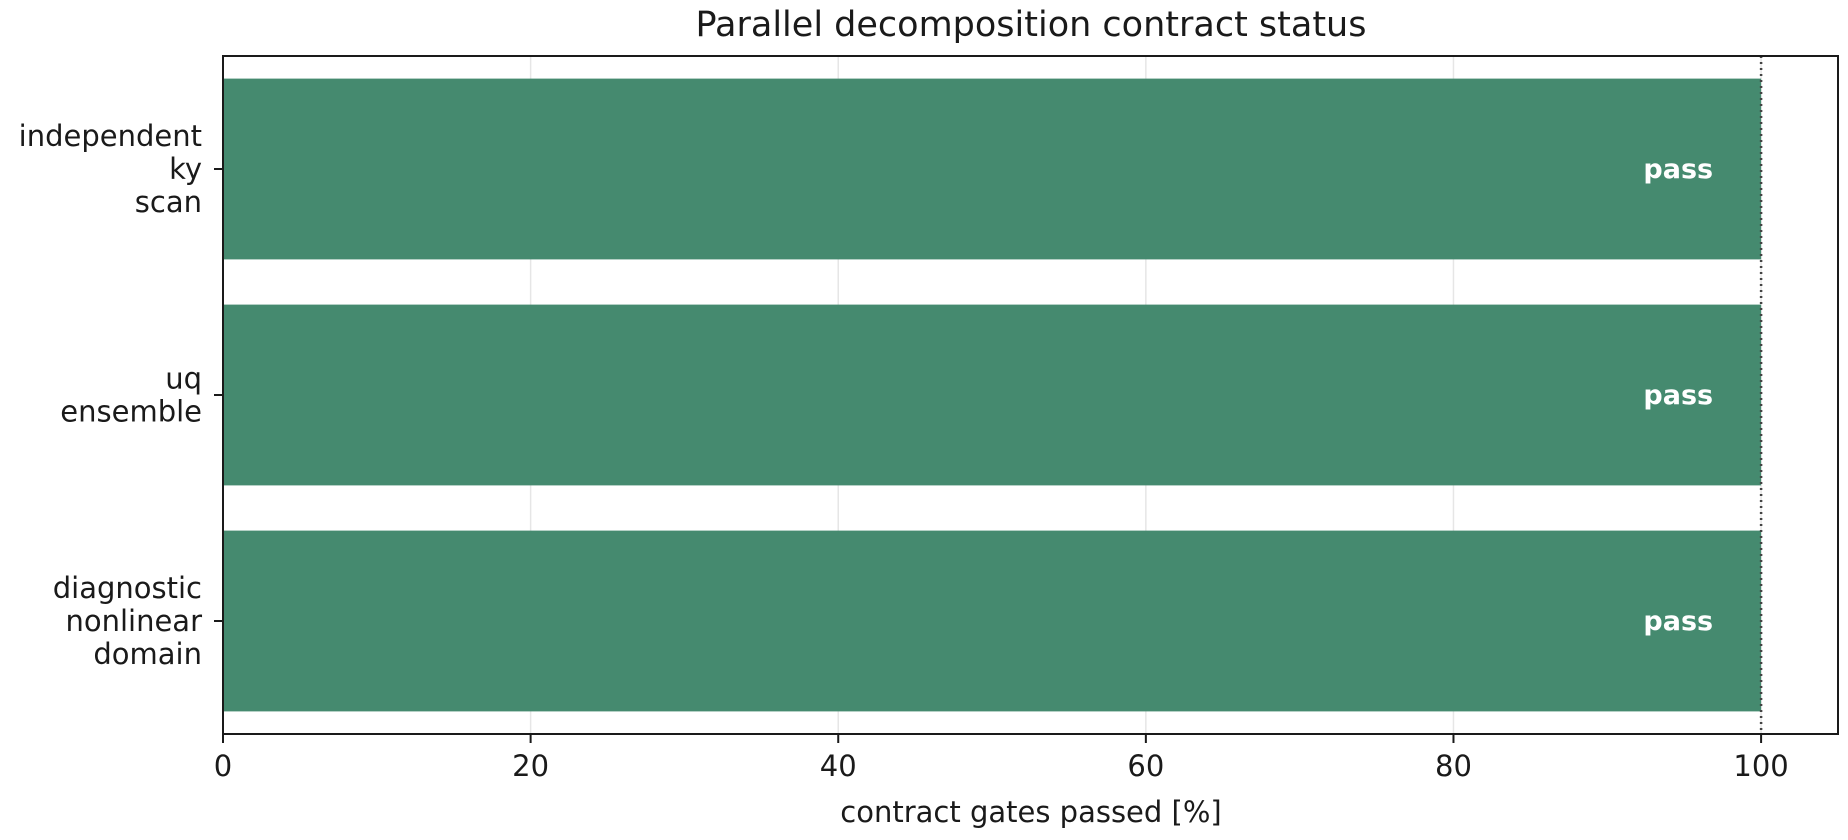 The image size is (1848, 840). I want to click on x-tick-label: 20, so click(530, 766).